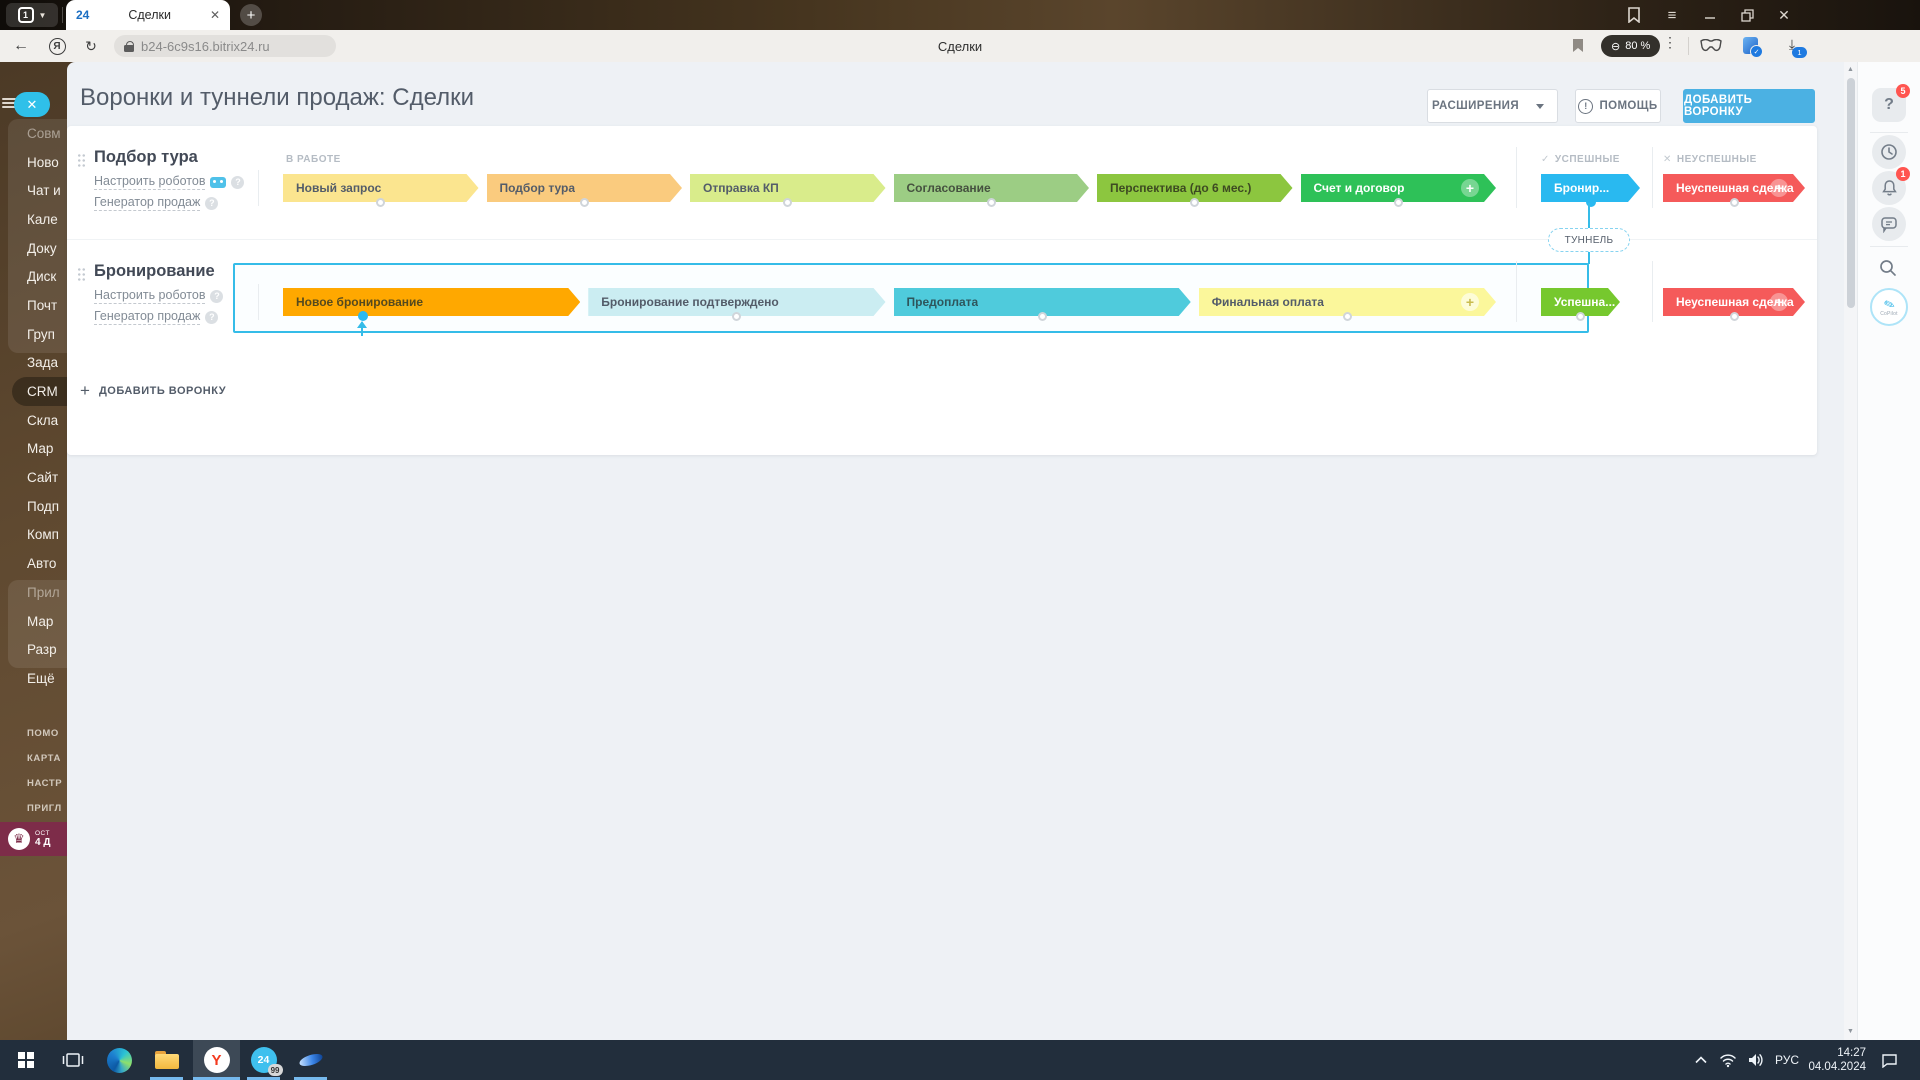 The image size is (1920, 1080). What do you see at coordinates (225, 46) in the screenshot?
I see `url-field: b24-6c9s16.bitrix24.ru` at bounding box center [225, 46].